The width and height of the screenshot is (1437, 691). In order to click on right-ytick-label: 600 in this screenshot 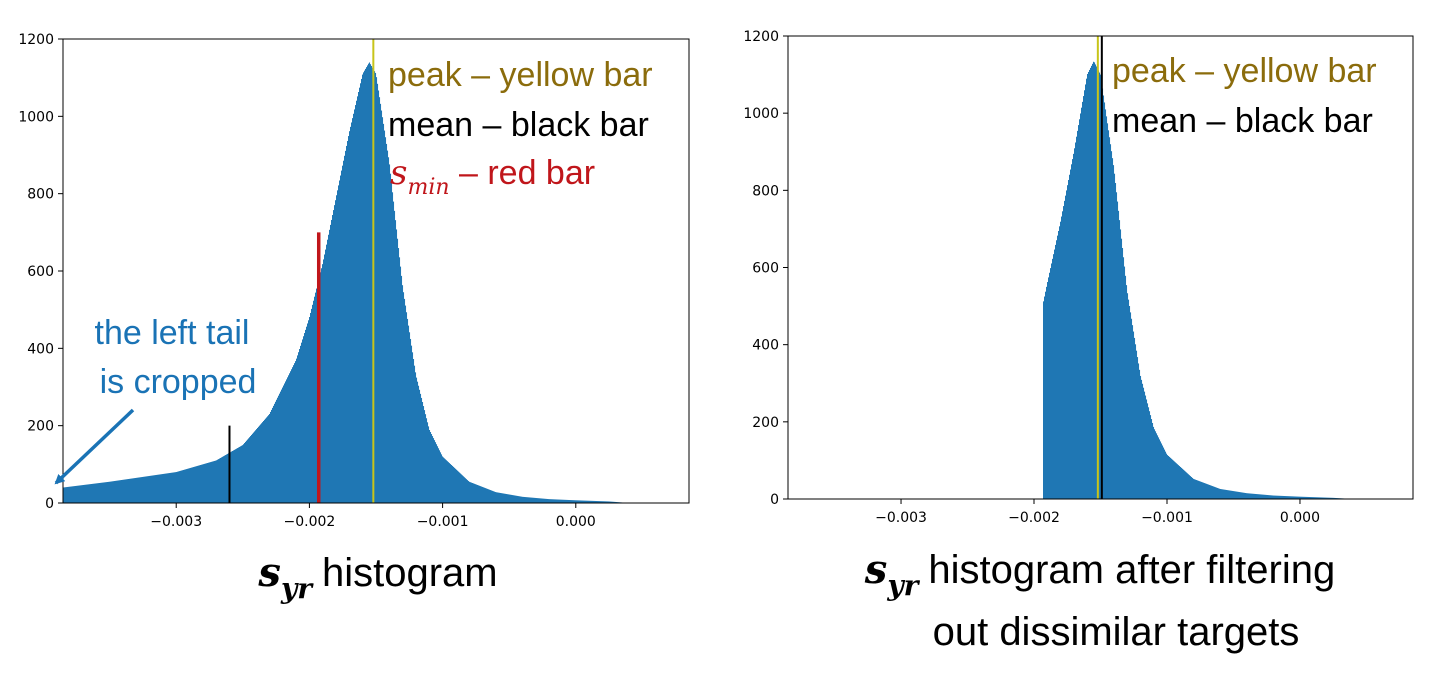, I will do `click(765, 269)`.